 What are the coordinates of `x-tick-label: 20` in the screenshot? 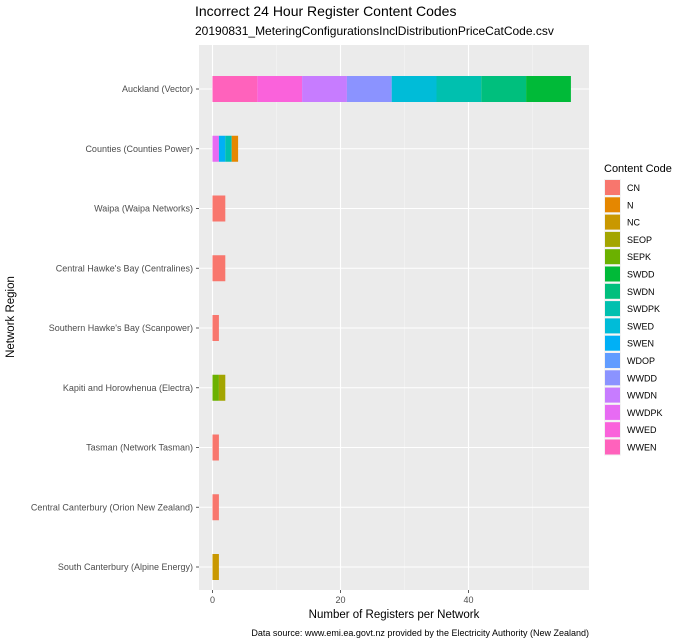 It's located at (340, 600).